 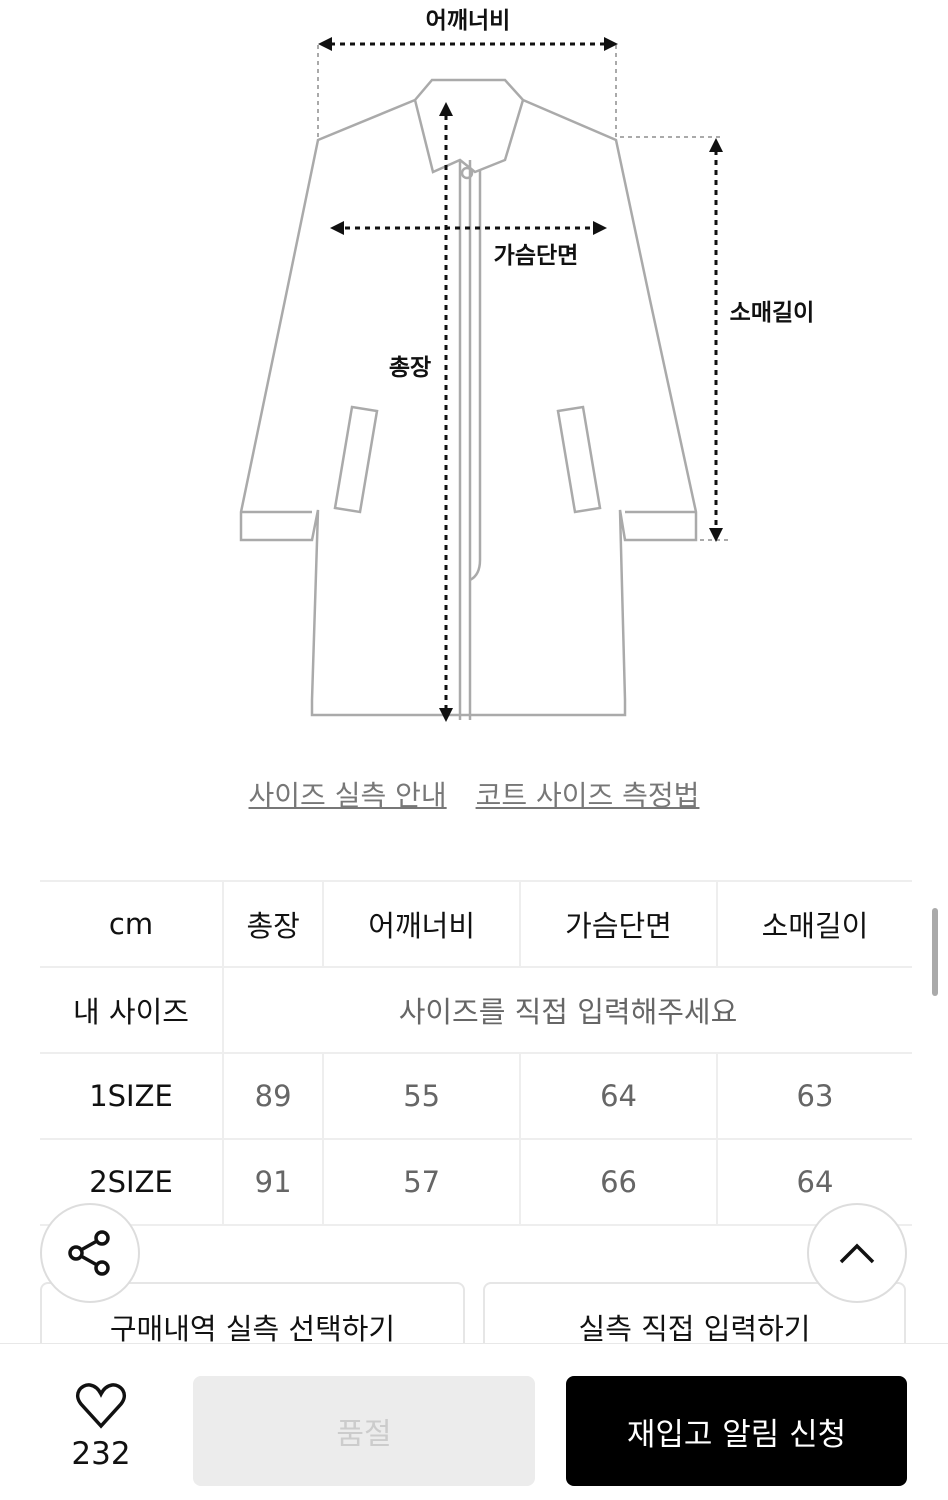 What do you see at coordinates (273, 924) in the screenshot?
I see `header-length: 총장` at bounding box center [273, 924].